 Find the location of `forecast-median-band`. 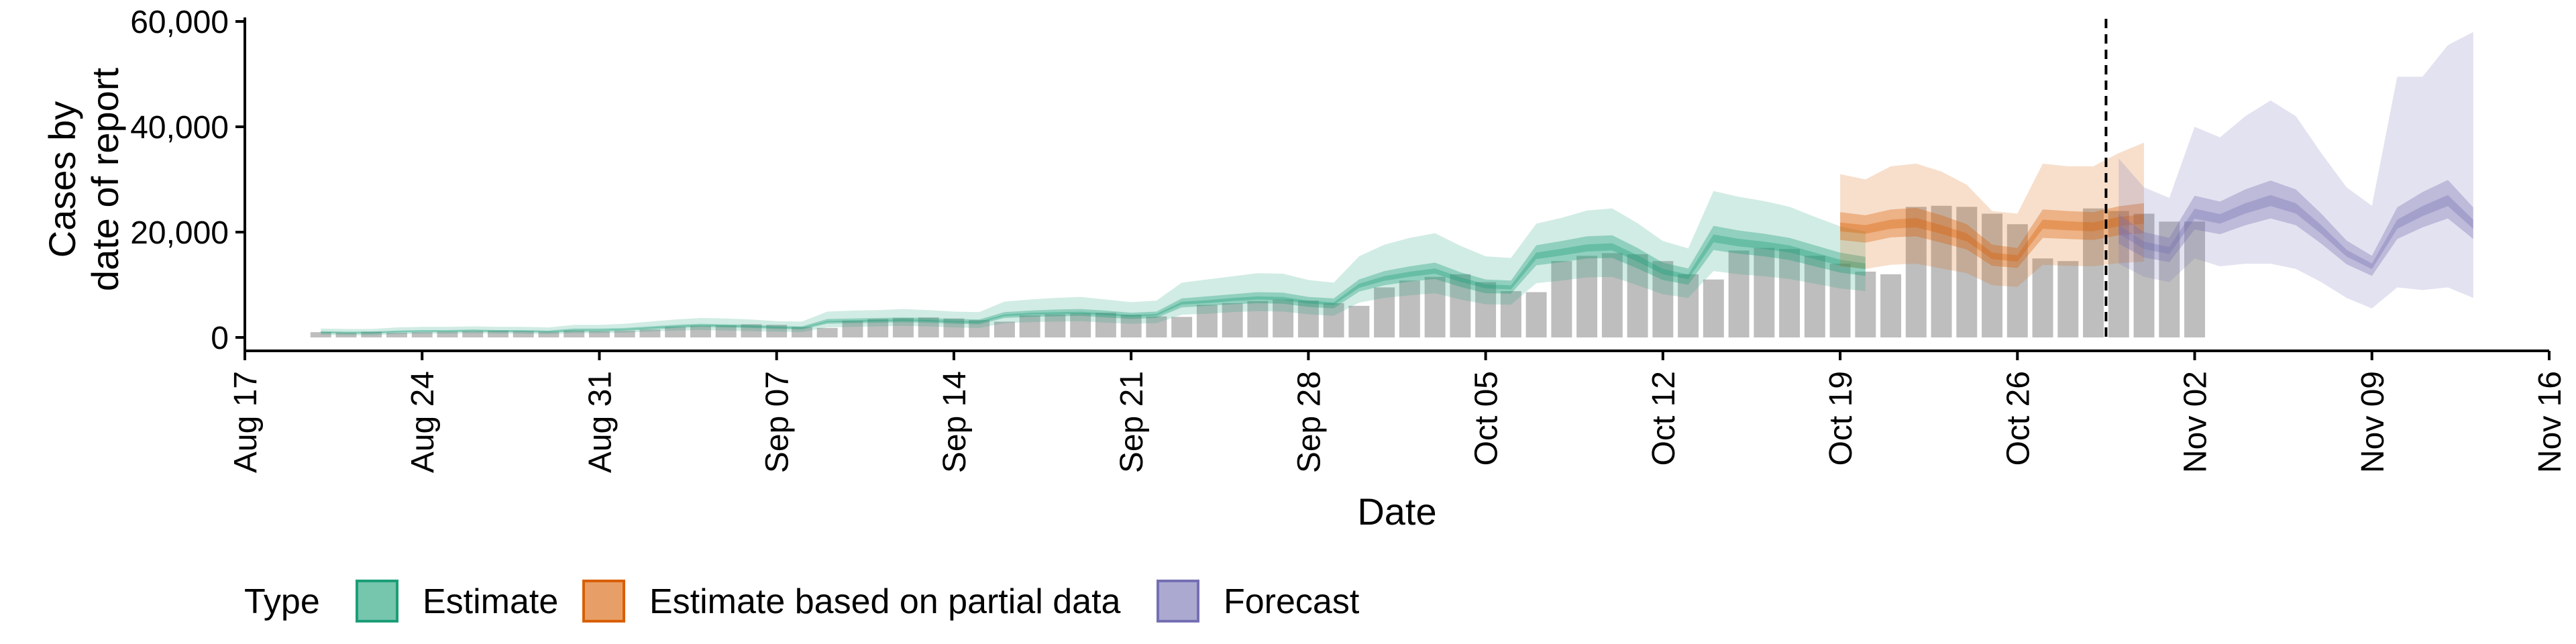

forecast-median-band is located at coordinates (2295, 232).